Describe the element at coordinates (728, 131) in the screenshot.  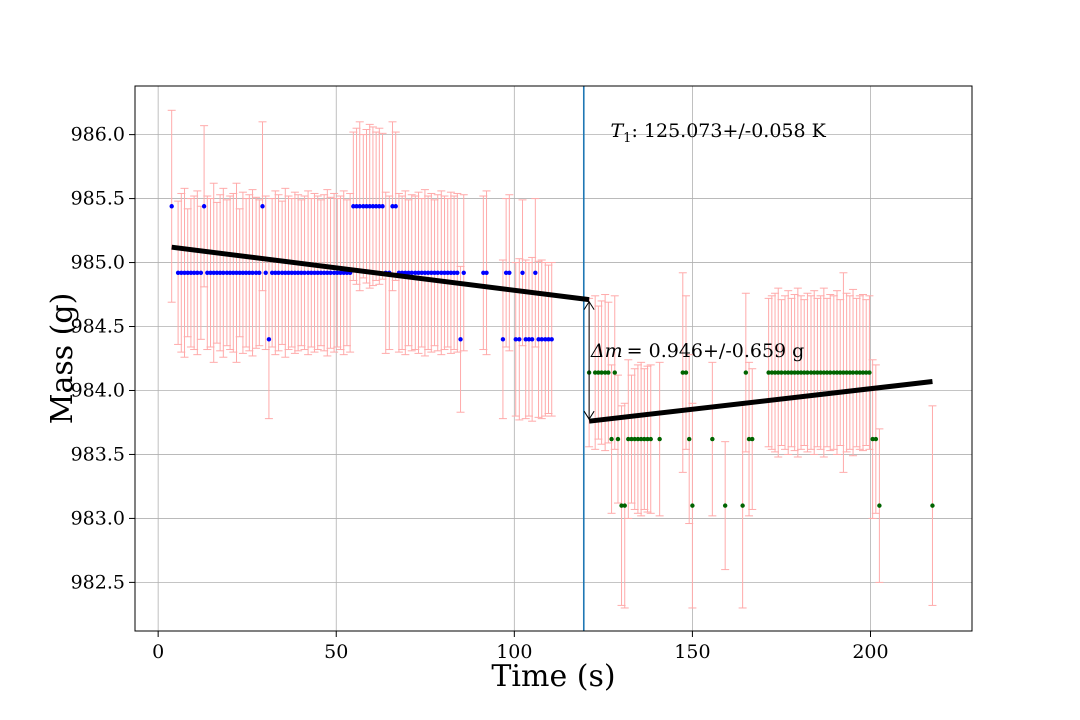
I see `t1-value: : 125.073+/-0.058 K` at that location.